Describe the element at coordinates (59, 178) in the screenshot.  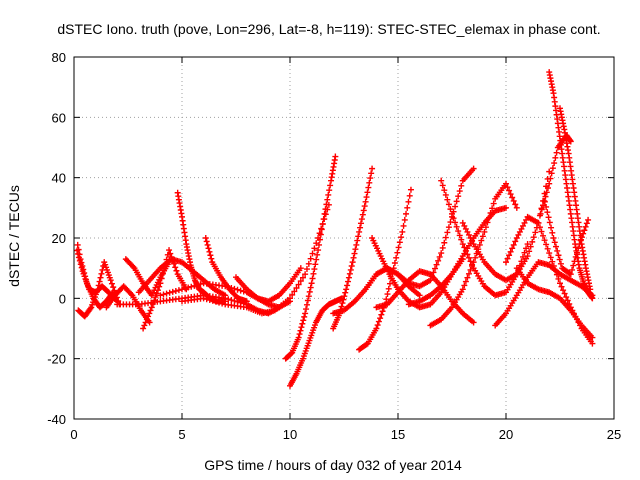
I see `y-tick-label: 40` at that location.